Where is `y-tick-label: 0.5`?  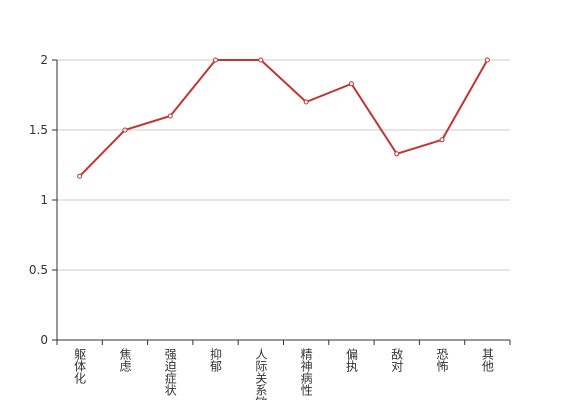 y-tick-label: 0.5 is located at coordinates (38, 270).